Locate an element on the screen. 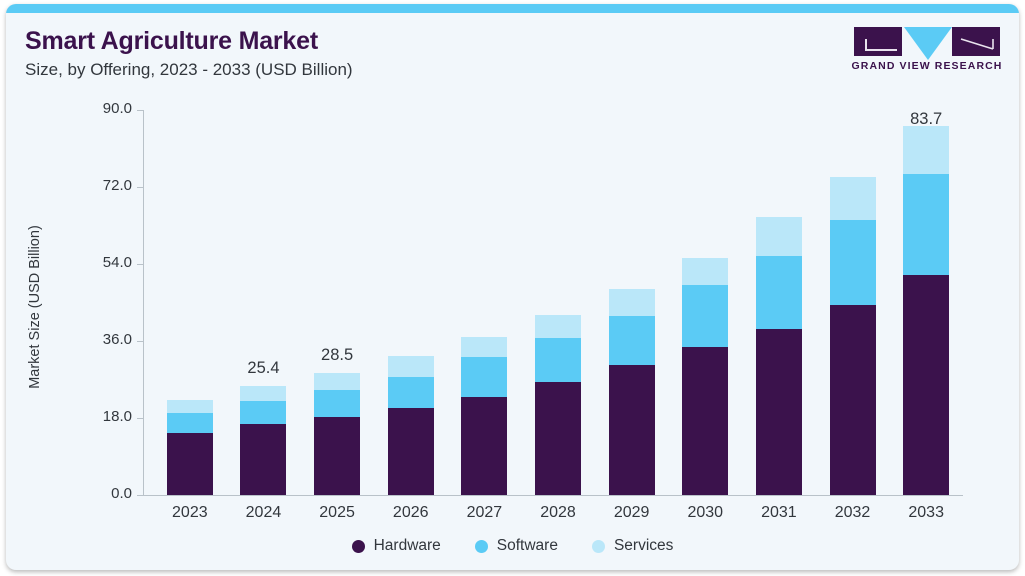  y-axis-line is located at coordinates (143, 302).